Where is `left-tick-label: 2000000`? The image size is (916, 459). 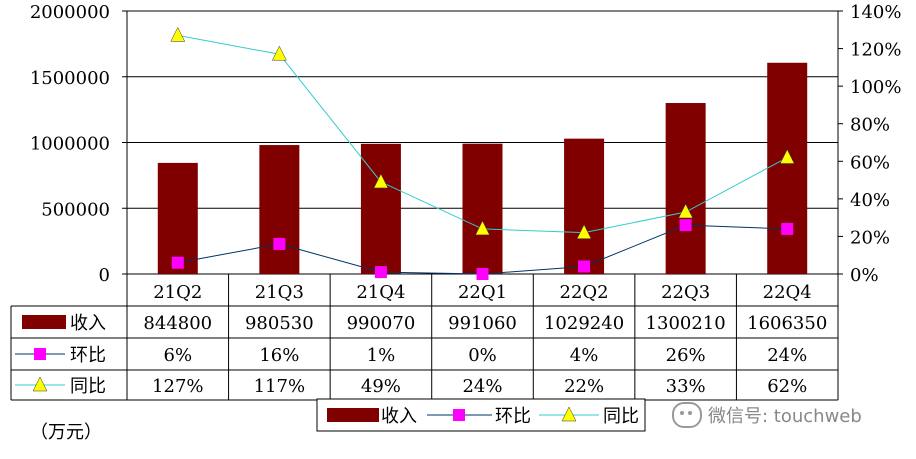 left-tick-label: 2000000 is located at coordinates (70, 12).